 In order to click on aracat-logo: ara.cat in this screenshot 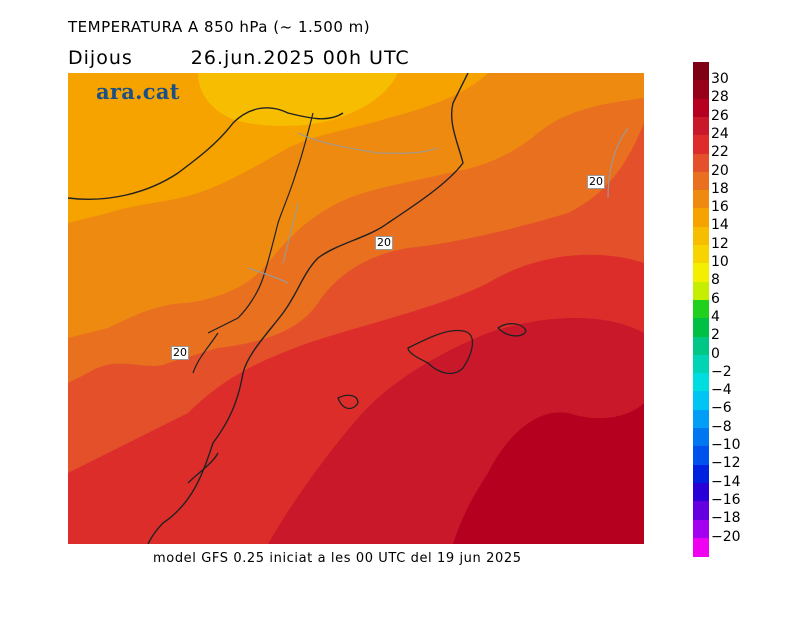, I will do `click(138, 91)`.